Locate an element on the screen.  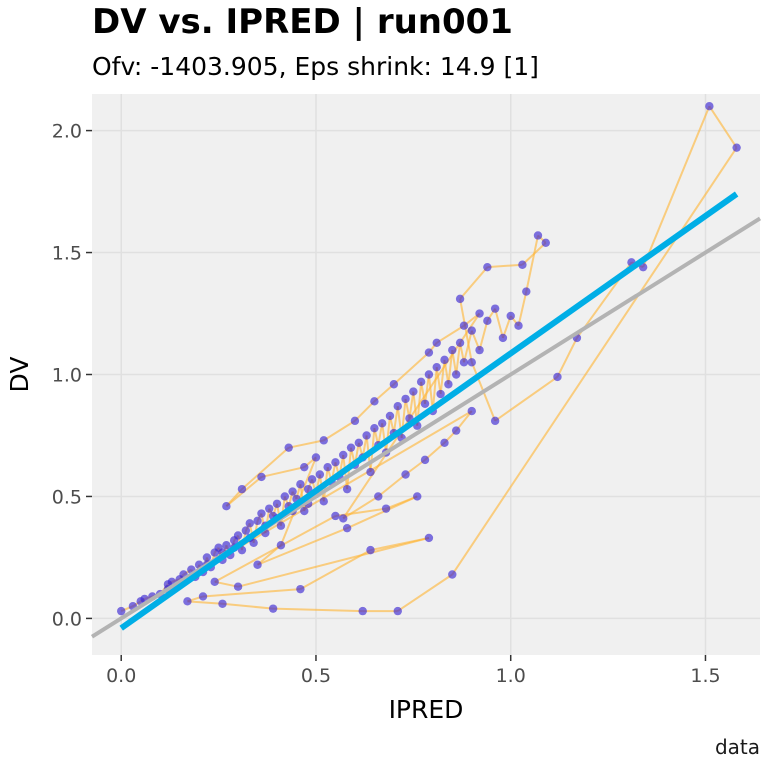
x-tick-label: 1.0 is located at coordinates (511, 676).